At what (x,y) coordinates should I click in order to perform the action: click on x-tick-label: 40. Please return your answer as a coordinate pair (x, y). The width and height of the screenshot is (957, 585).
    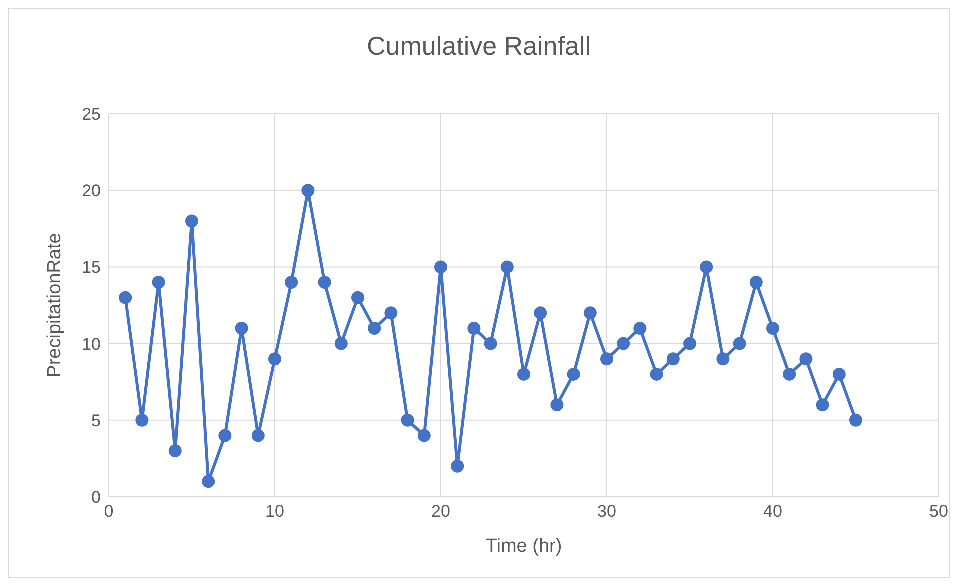
    Looking at the image, I should click on (773, 512).